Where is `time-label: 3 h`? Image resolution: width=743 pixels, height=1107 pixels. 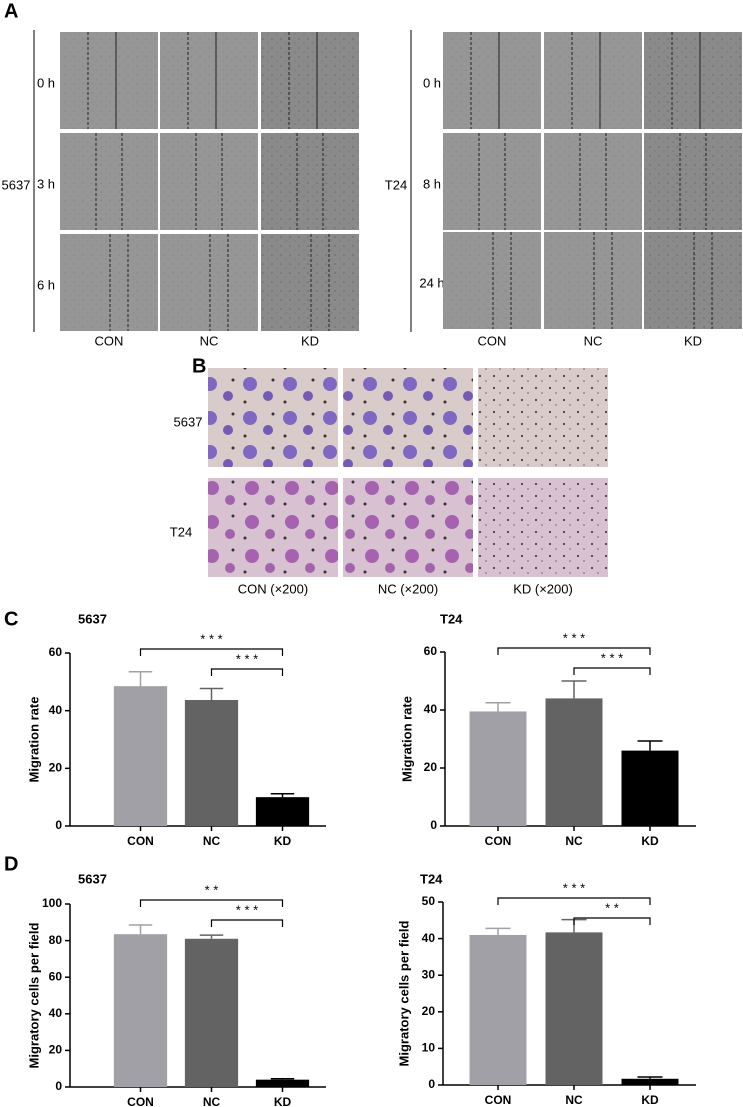 time-label: 3 h is located at coordinates (46, 183).